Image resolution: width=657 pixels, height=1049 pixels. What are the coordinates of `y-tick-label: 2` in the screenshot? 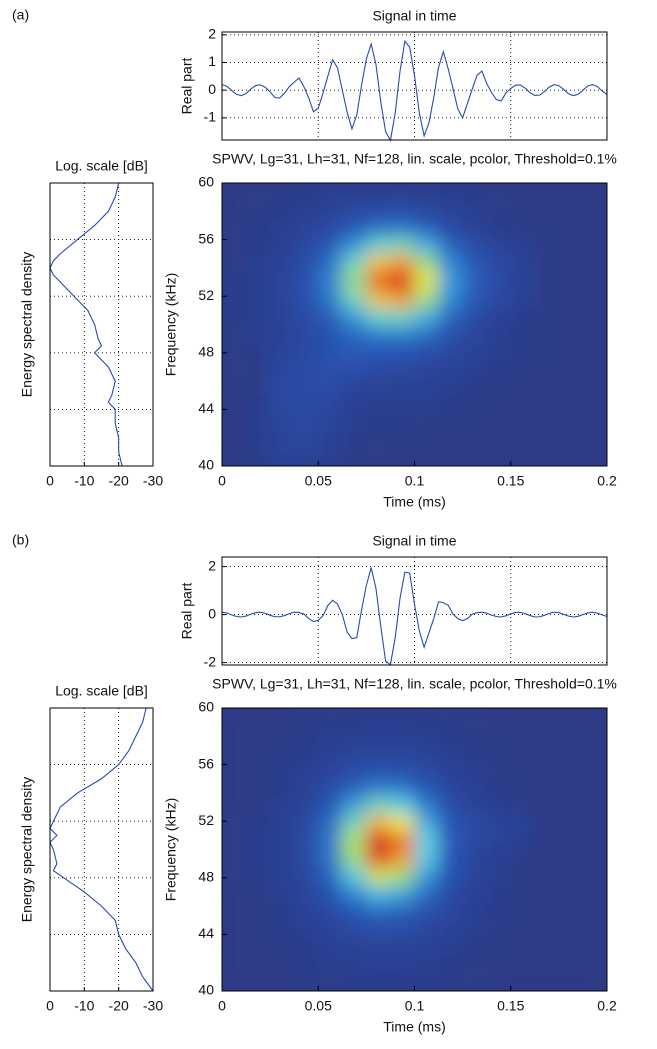 It's located at (212, 565).